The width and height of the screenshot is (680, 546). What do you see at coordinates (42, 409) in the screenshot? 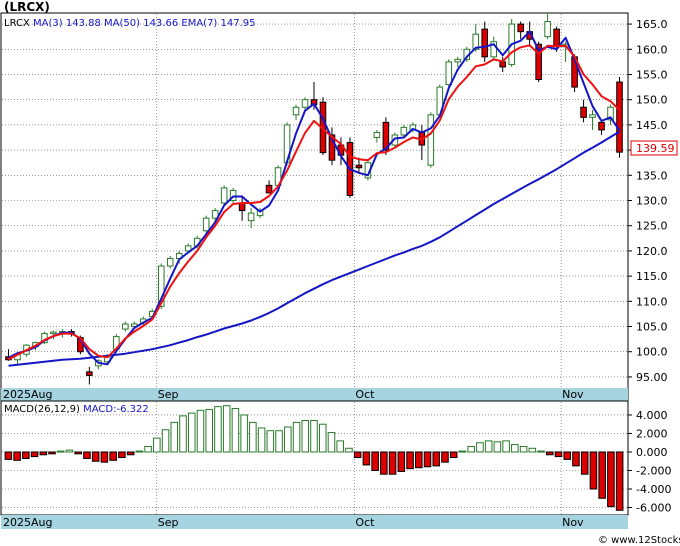
I see `legend-item: MACD(26,12,9)` at bounding box center [42, 409].